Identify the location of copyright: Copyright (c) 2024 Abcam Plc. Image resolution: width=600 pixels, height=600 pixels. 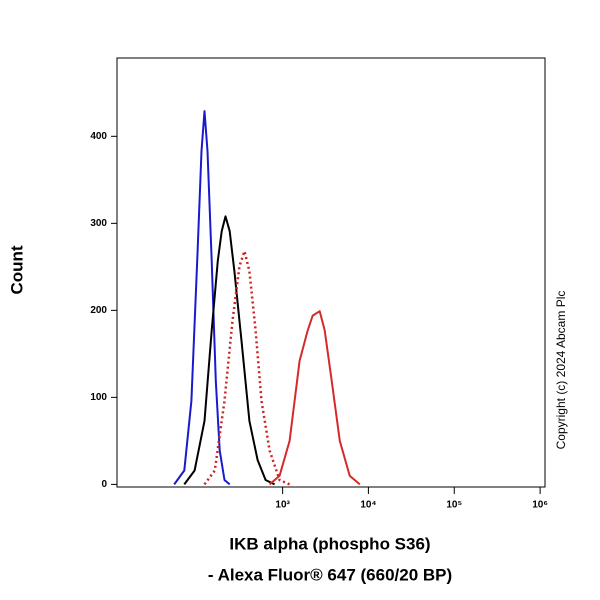
(561, 370).